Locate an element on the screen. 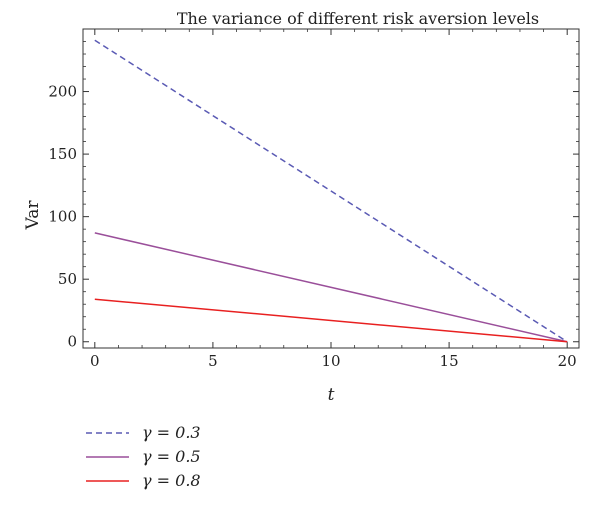 Image resolution: width=600 pixels, height=515 pixels. y-axis-label: Var is located at coordinates (33, 215).